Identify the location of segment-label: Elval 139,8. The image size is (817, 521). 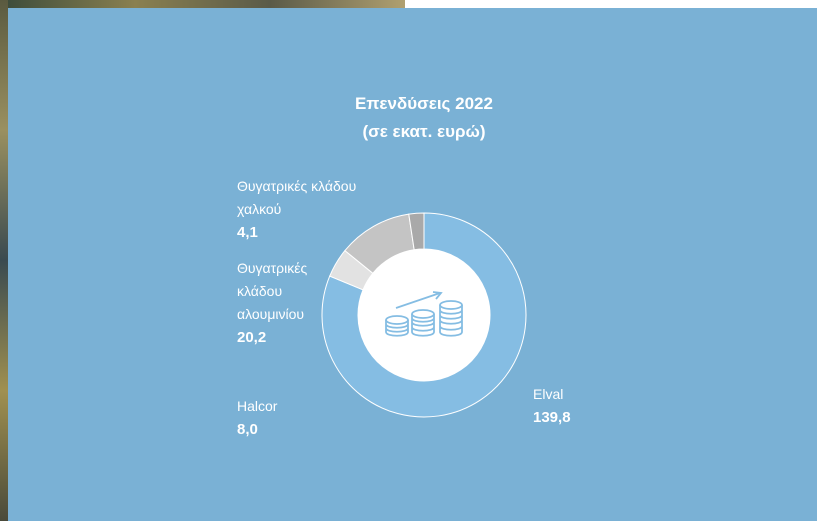
(593, 406).